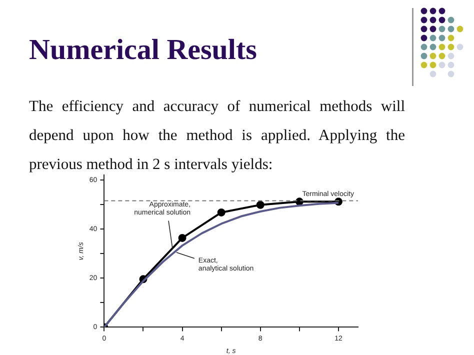  What do you see at coordinates (143, 50) in the screenshot?
I see `chart-title: Numerical Results` at bounding box center [143, 50].